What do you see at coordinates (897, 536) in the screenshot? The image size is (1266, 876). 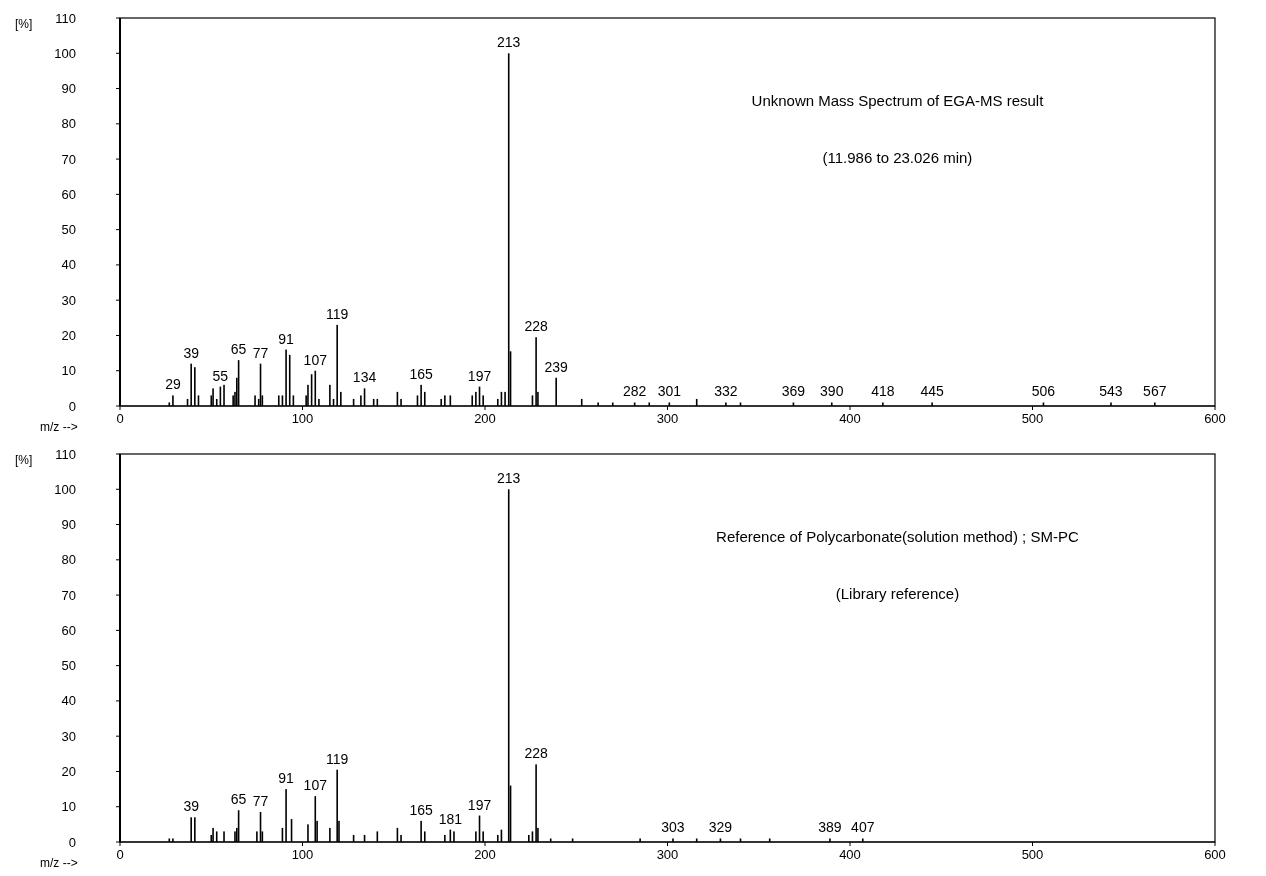 I see `text: Reference of Polycarbonate(solution method) ; SM-PC` at bounding box center [897, 536].